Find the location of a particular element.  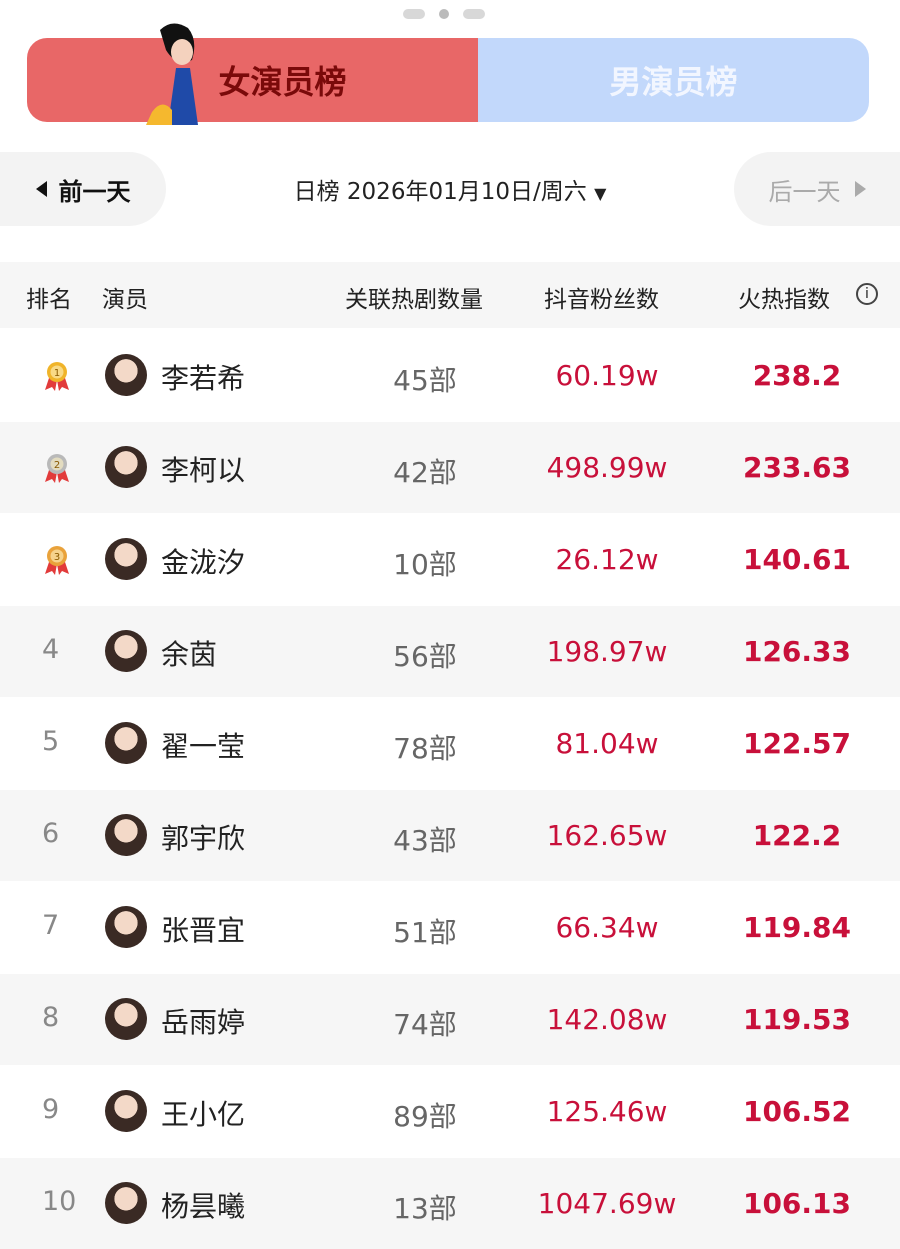

header-fans: 抖音粉丝数 is located at coordinates (601, 300).